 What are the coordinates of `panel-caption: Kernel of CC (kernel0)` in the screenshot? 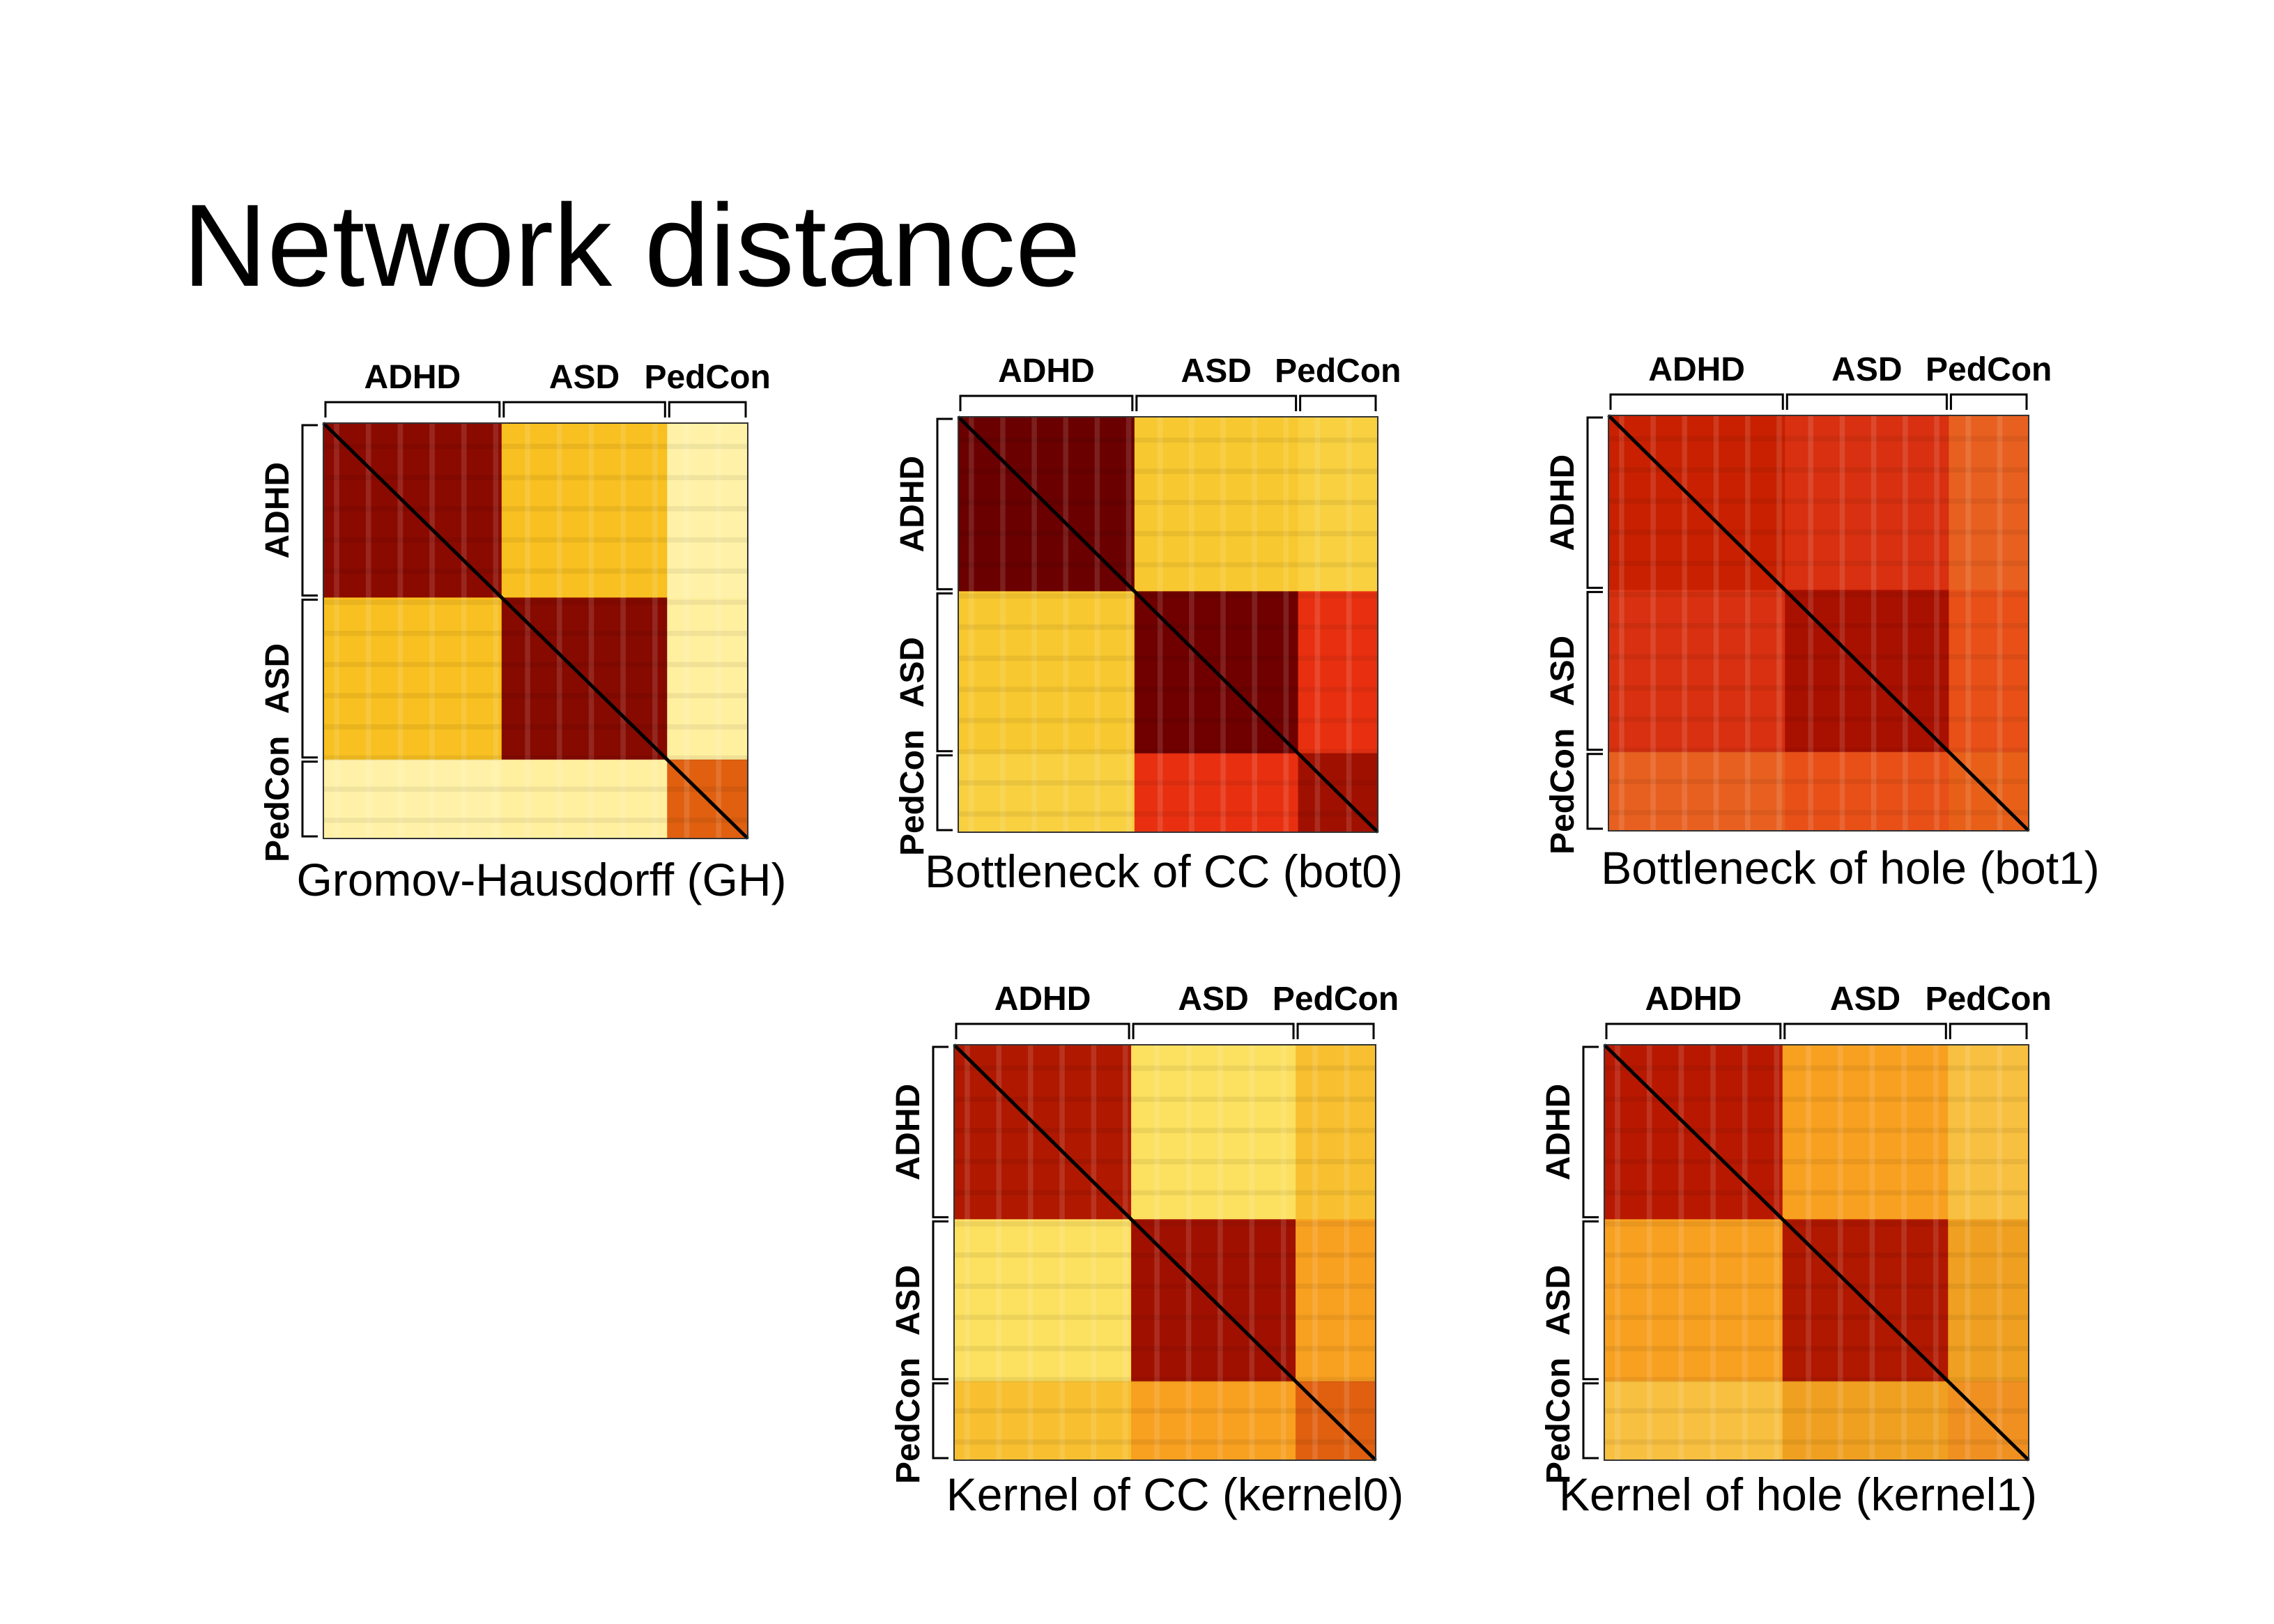 It's located at (1175, 1494).